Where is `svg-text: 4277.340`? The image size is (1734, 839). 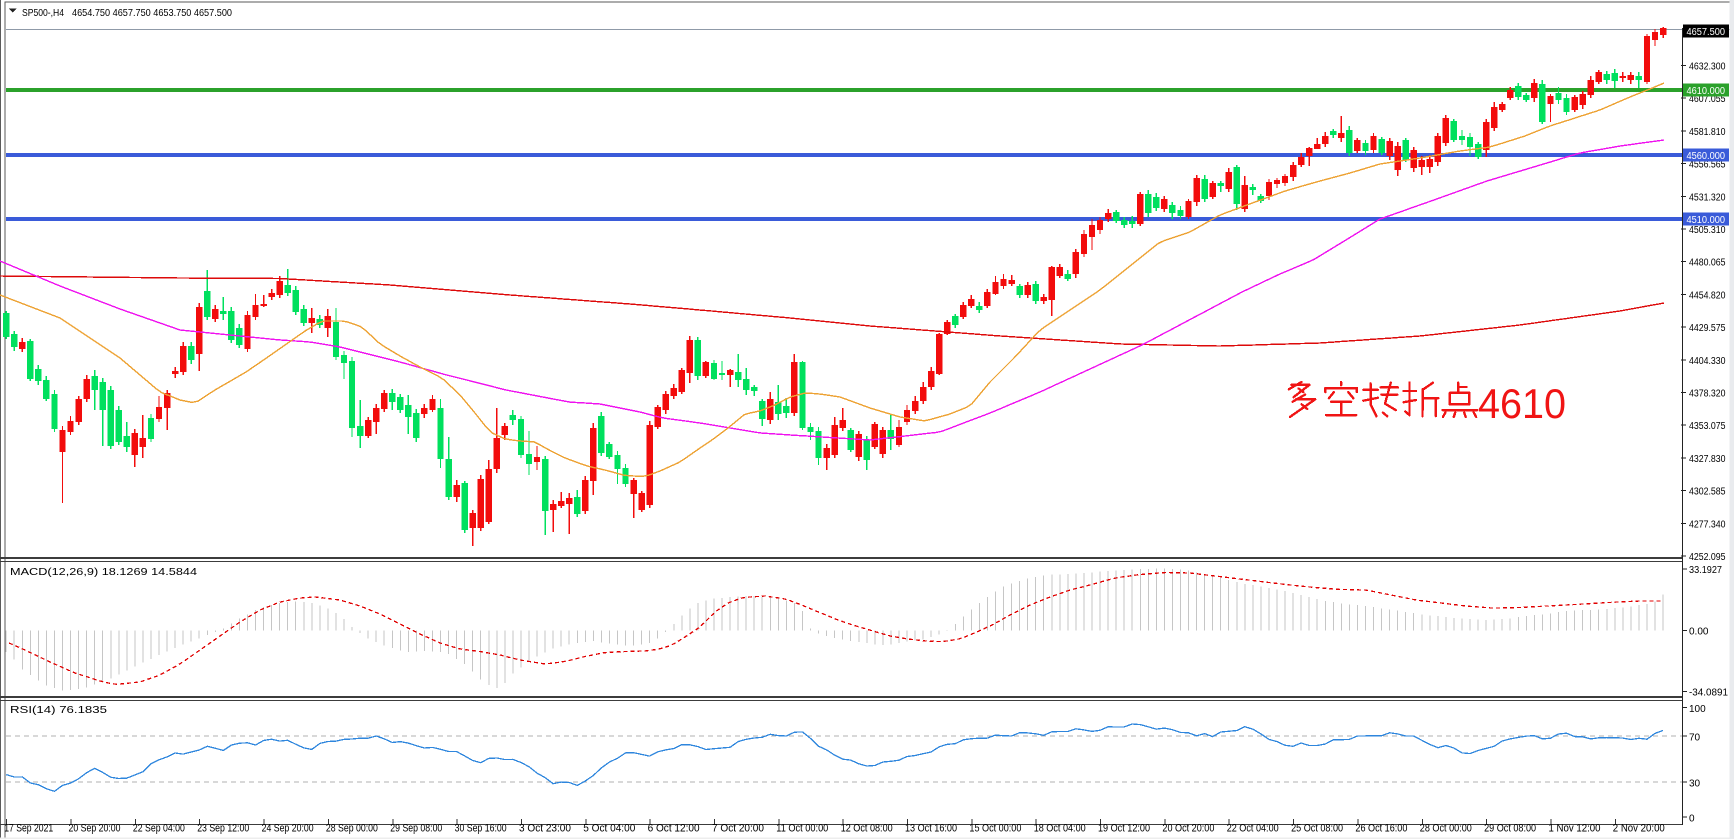 svg-text: 4277.340 is located at coordinates (1707, 524).